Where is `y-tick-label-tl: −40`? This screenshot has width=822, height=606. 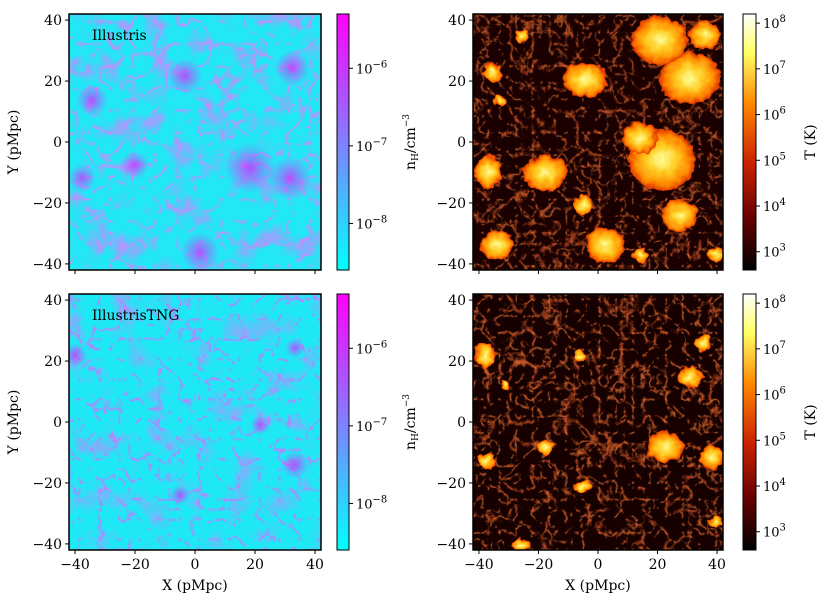 y-tick-label-tl: −40 is located at coordinates (47, 265).